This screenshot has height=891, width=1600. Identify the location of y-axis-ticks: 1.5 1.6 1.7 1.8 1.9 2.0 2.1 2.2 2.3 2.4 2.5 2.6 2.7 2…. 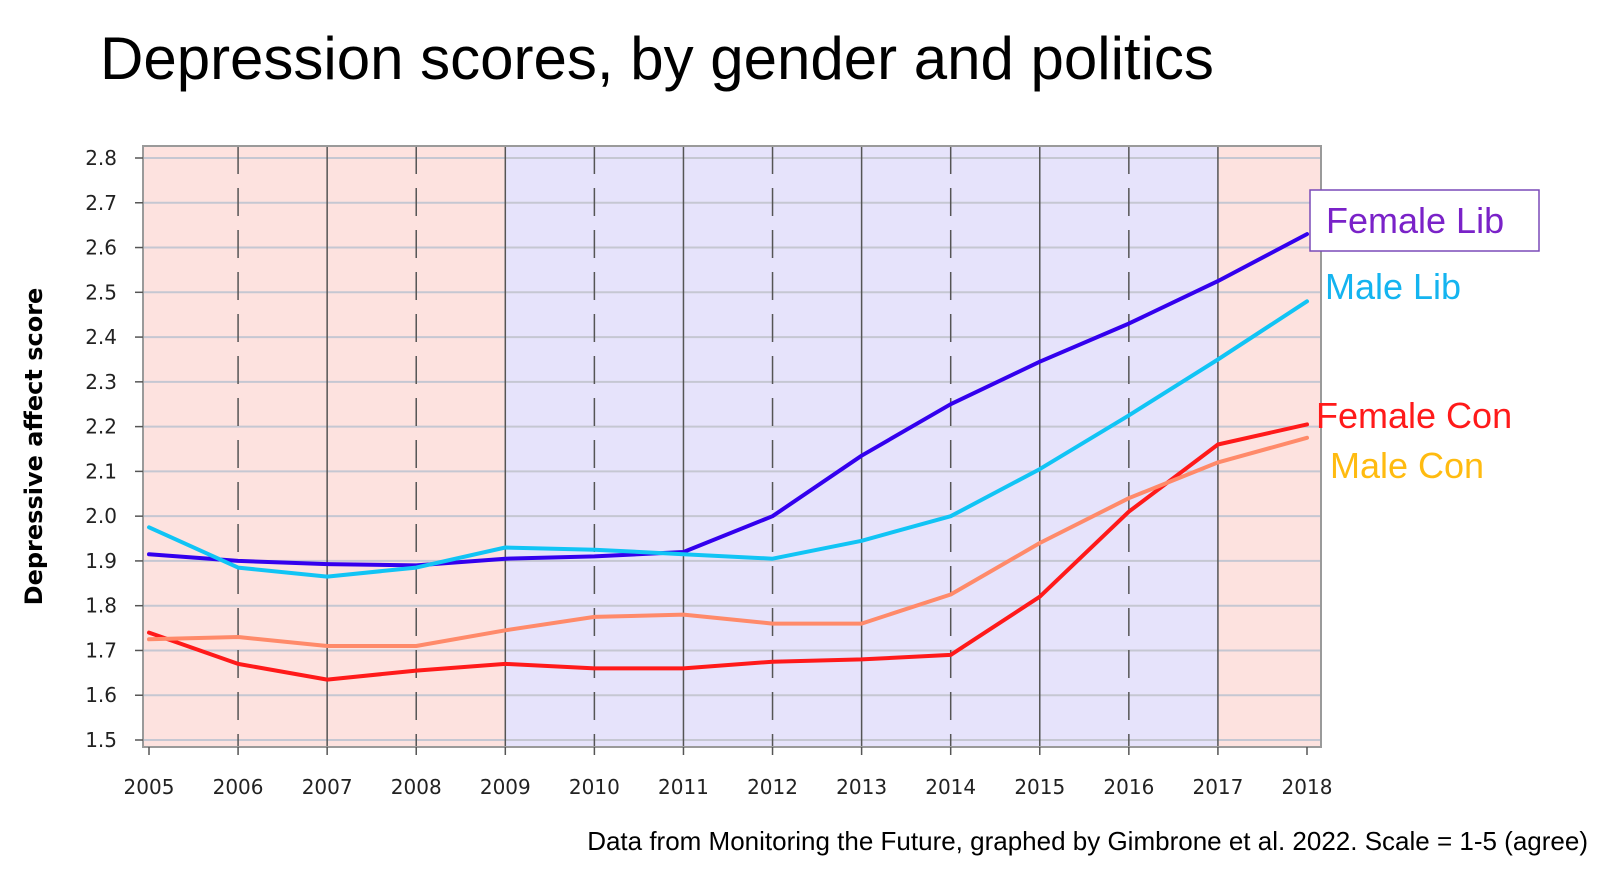
(114, 449).